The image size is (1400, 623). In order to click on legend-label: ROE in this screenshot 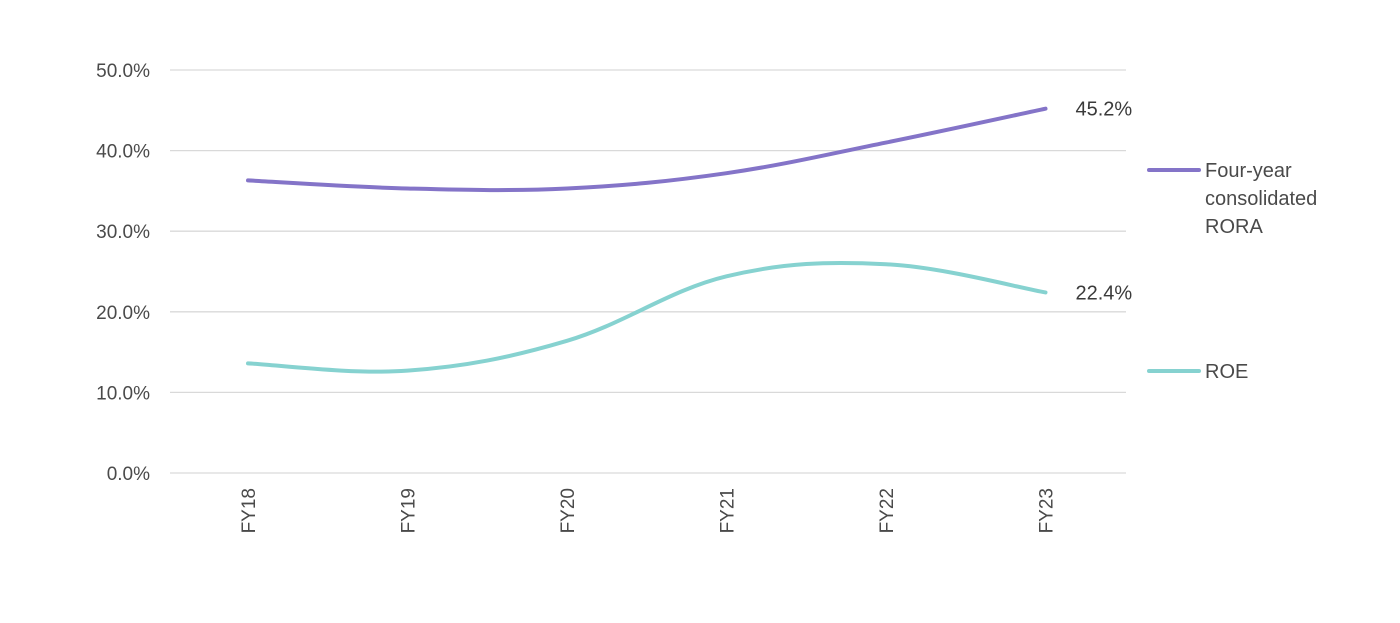, I will do `click(1226, 372)`.